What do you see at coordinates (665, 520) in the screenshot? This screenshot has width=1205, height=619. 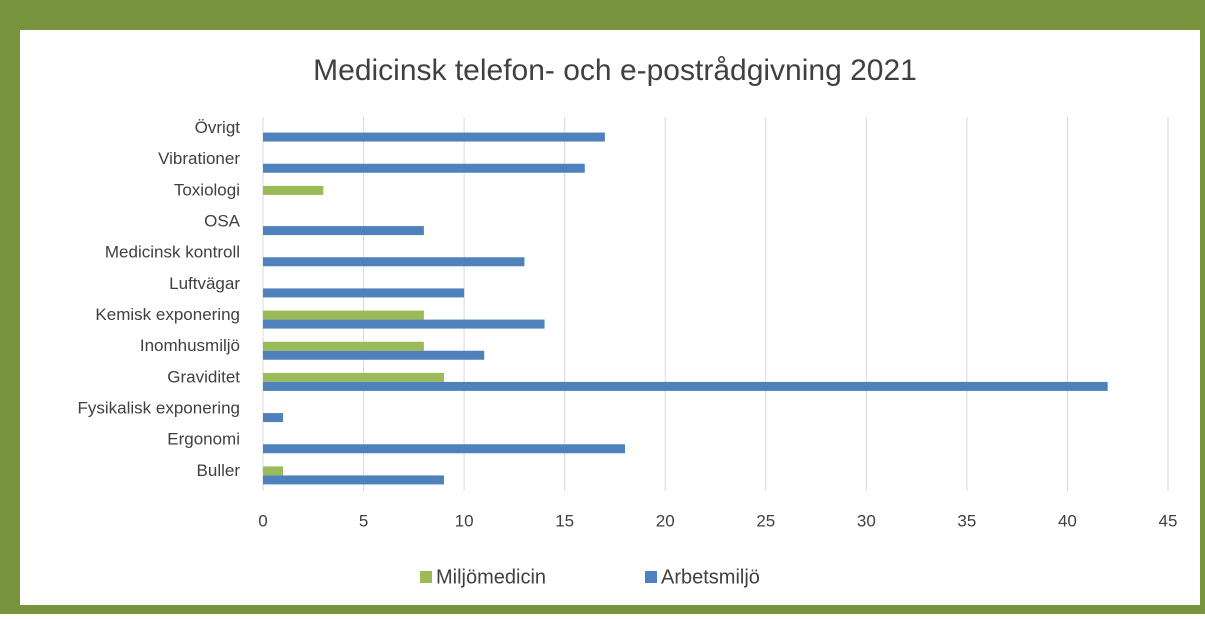 I see `x-tick-label: 20` at bounding box center [665, 520].